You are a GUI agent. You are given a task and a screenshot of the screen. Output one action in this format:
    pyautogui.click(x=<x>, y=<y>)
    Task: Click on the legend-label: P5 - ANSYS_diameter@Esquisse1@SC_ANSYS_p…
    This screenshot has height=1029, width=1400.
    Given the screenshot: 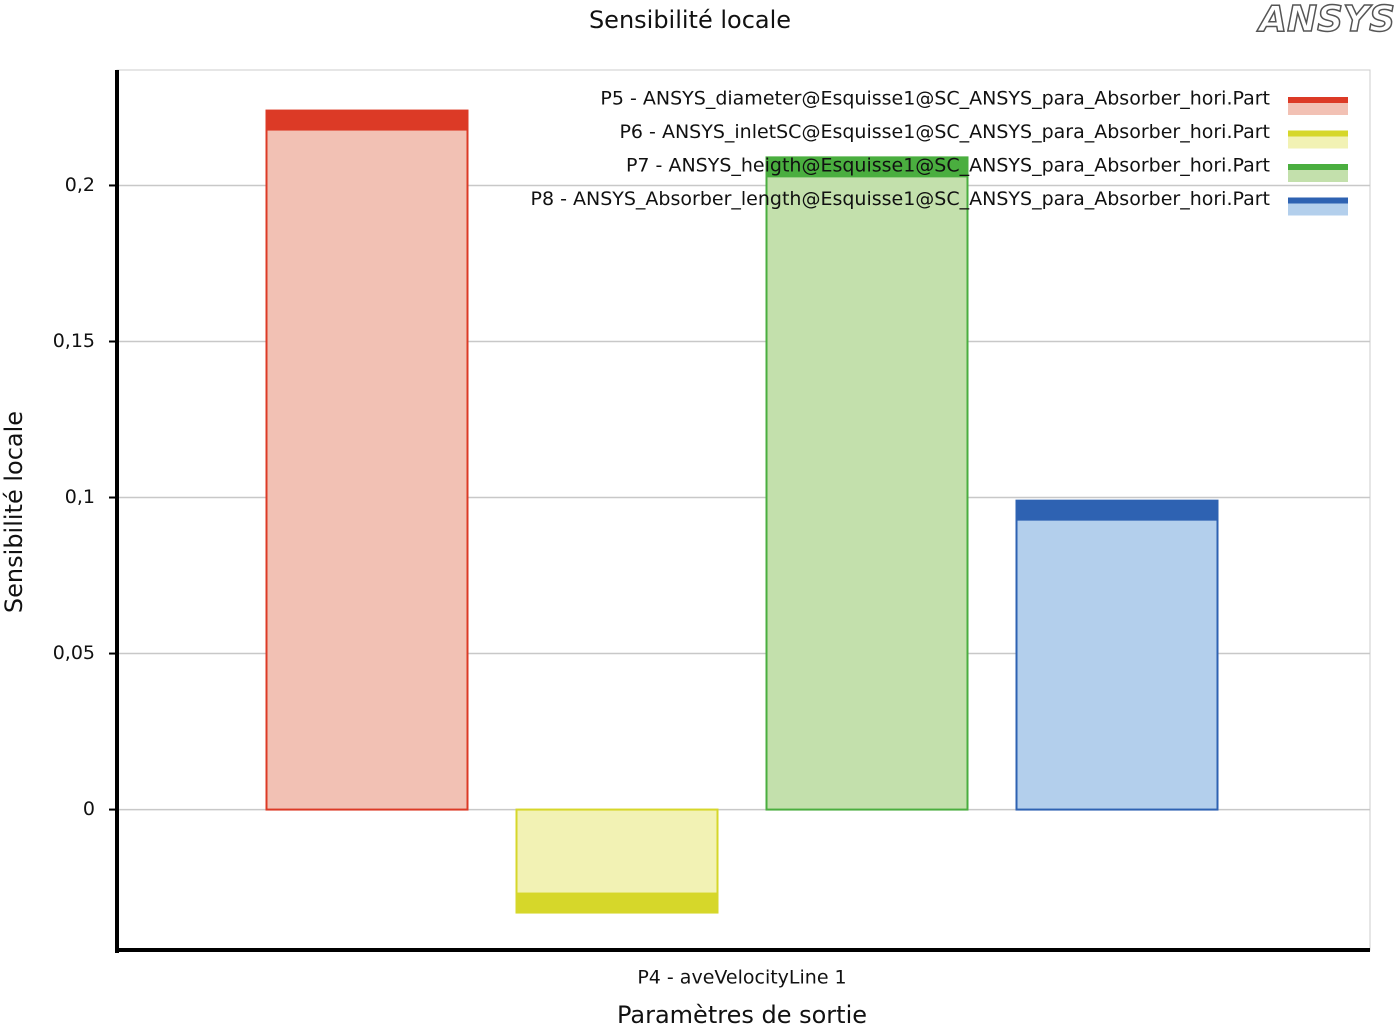 What is the action you would take?
    pyautogui.click(x=935, y=99)
    